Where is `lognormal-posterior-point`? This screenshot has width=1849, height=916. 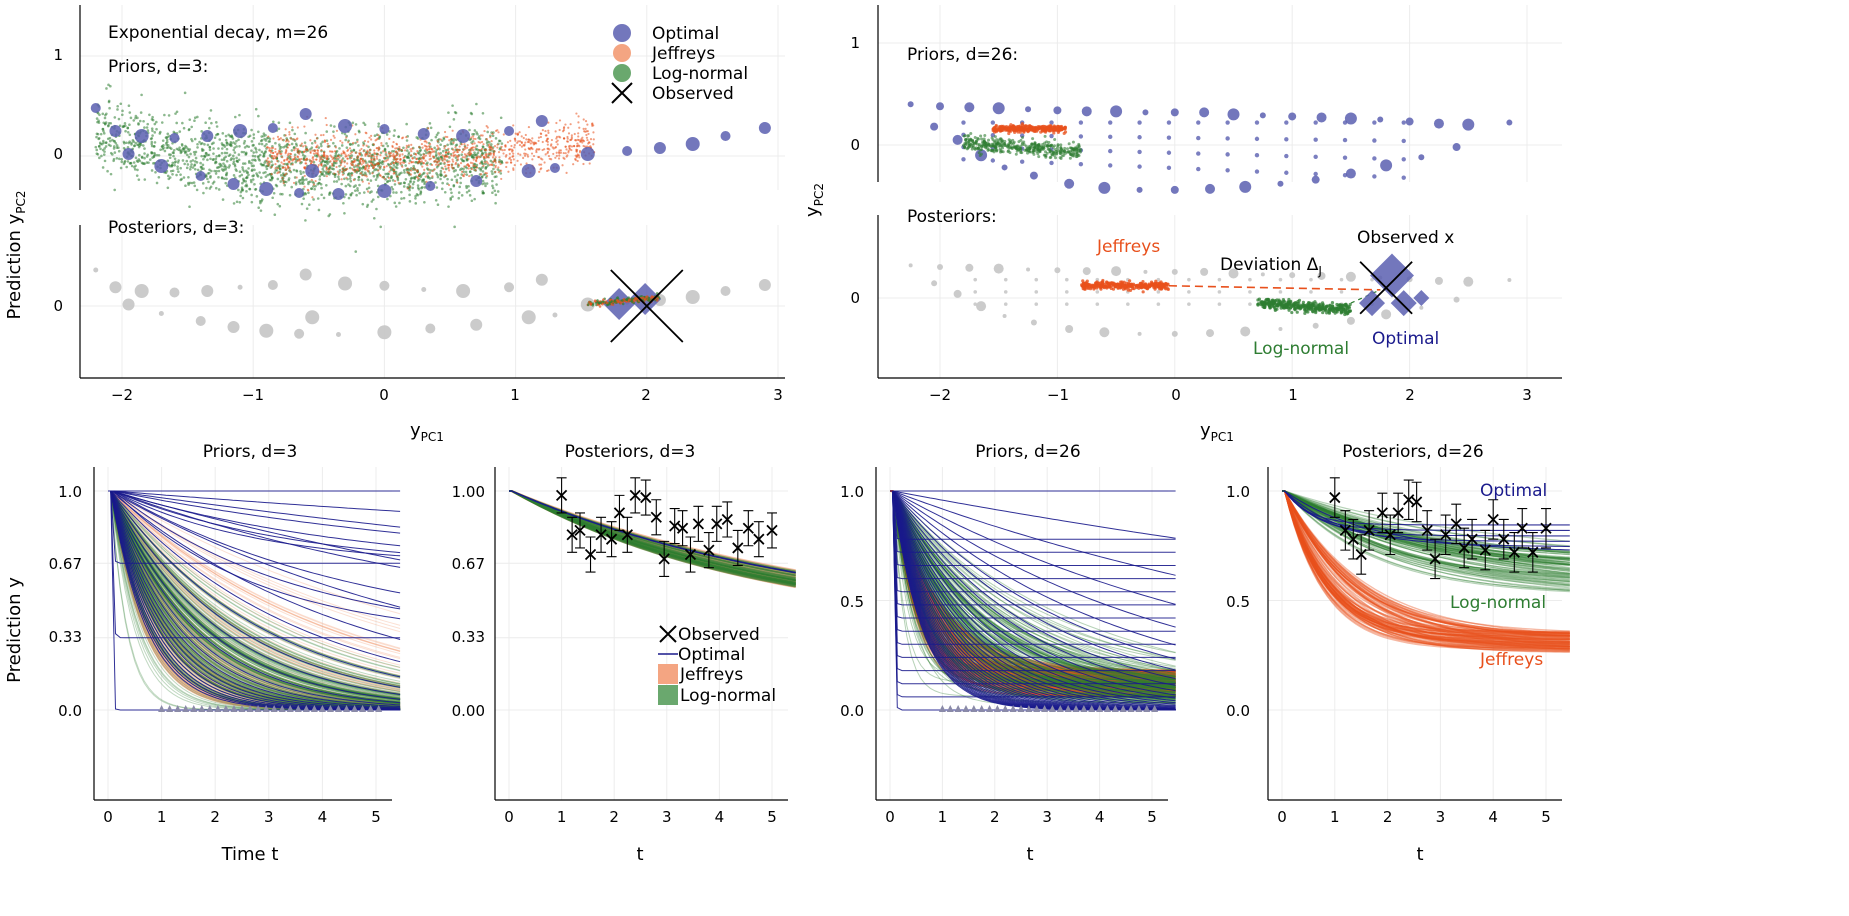
lognormal-posterior-point is located at coordinates (1274, 306).